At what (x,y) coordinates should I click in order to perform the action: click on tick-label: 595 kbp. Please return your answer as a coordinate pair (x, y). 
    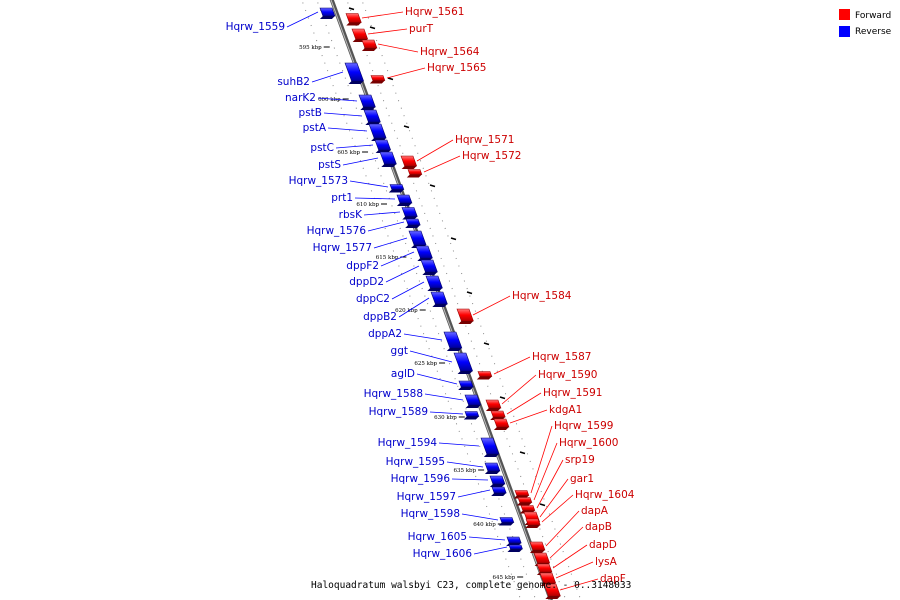
    Looking at the image, I should click on (310, 48).